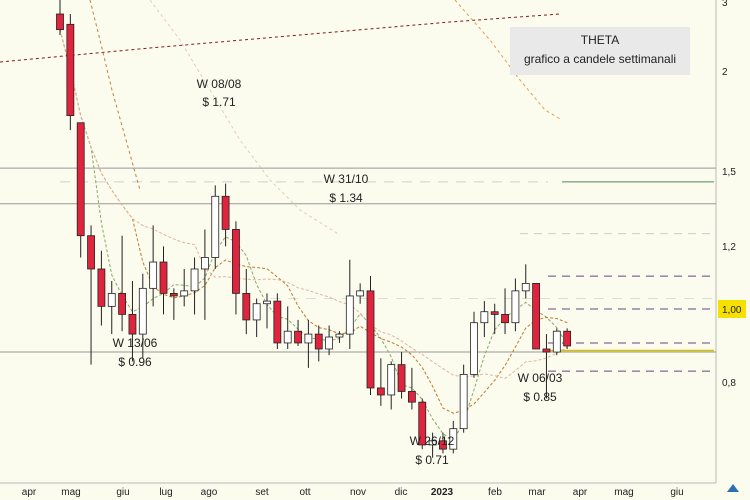 Image resolution: width=750 pixels, height=500 pixels. What do you see at coordinates (495, 492) in the screenshot?
I see `x-tick-label: feb` at bounding box center [495, 492].